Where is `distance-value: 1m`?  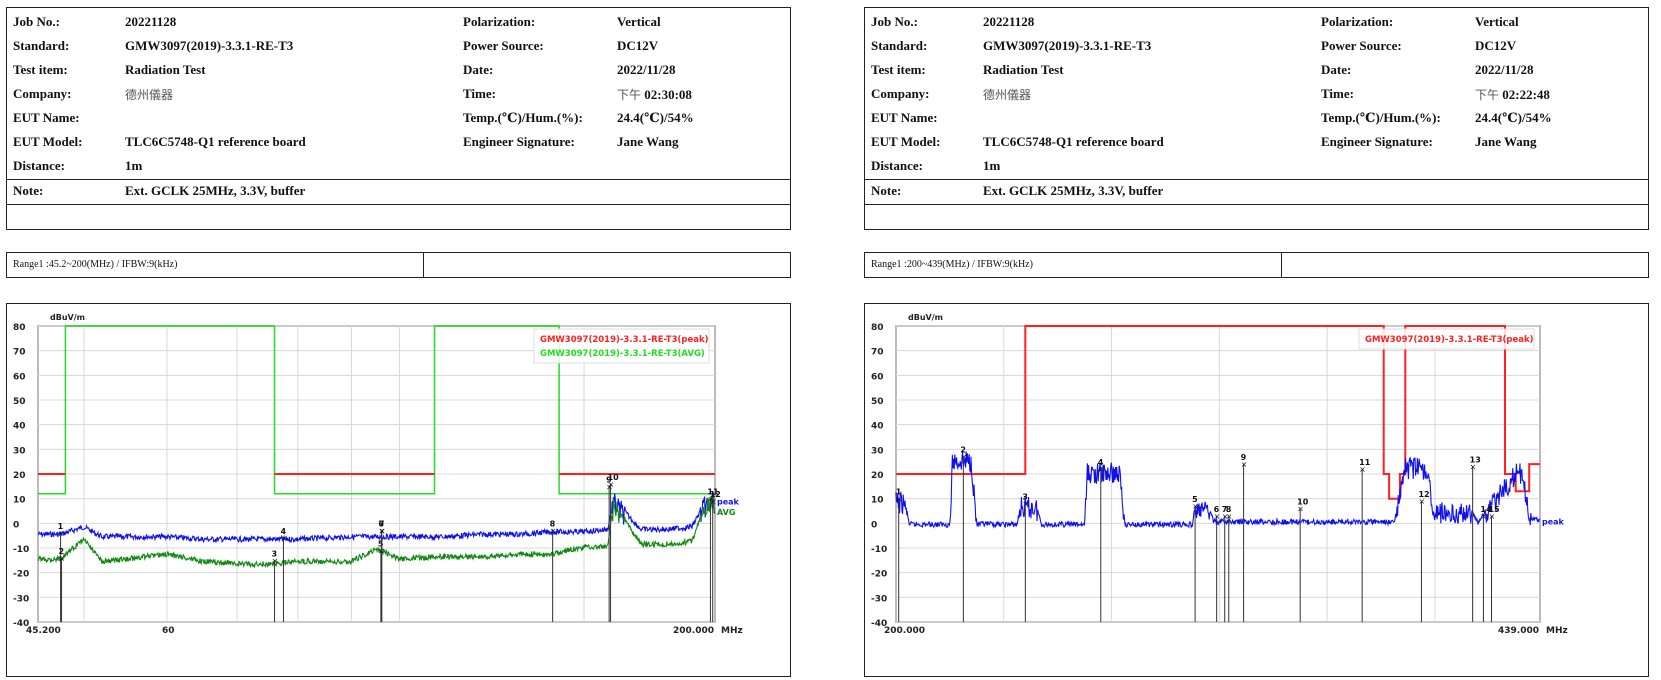 distance-value: 1m is located at coordinates (992, 165).